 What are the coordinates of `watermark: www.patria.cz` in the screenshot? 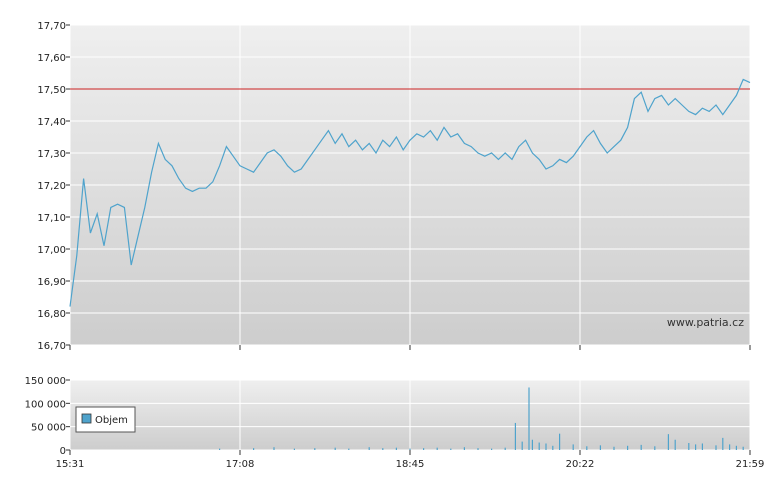 It's located at (705, 322).